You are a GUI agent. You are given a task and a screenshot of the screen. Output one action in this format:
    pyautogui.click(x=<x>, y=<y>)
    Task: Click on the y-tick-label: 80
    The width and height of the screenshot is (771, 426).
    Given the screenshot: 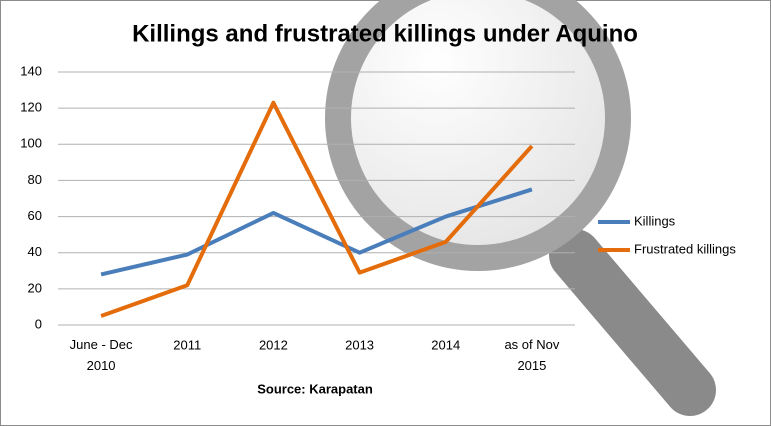 What is the action you would take?
    pyautogui.click(x=35, y=179)
    